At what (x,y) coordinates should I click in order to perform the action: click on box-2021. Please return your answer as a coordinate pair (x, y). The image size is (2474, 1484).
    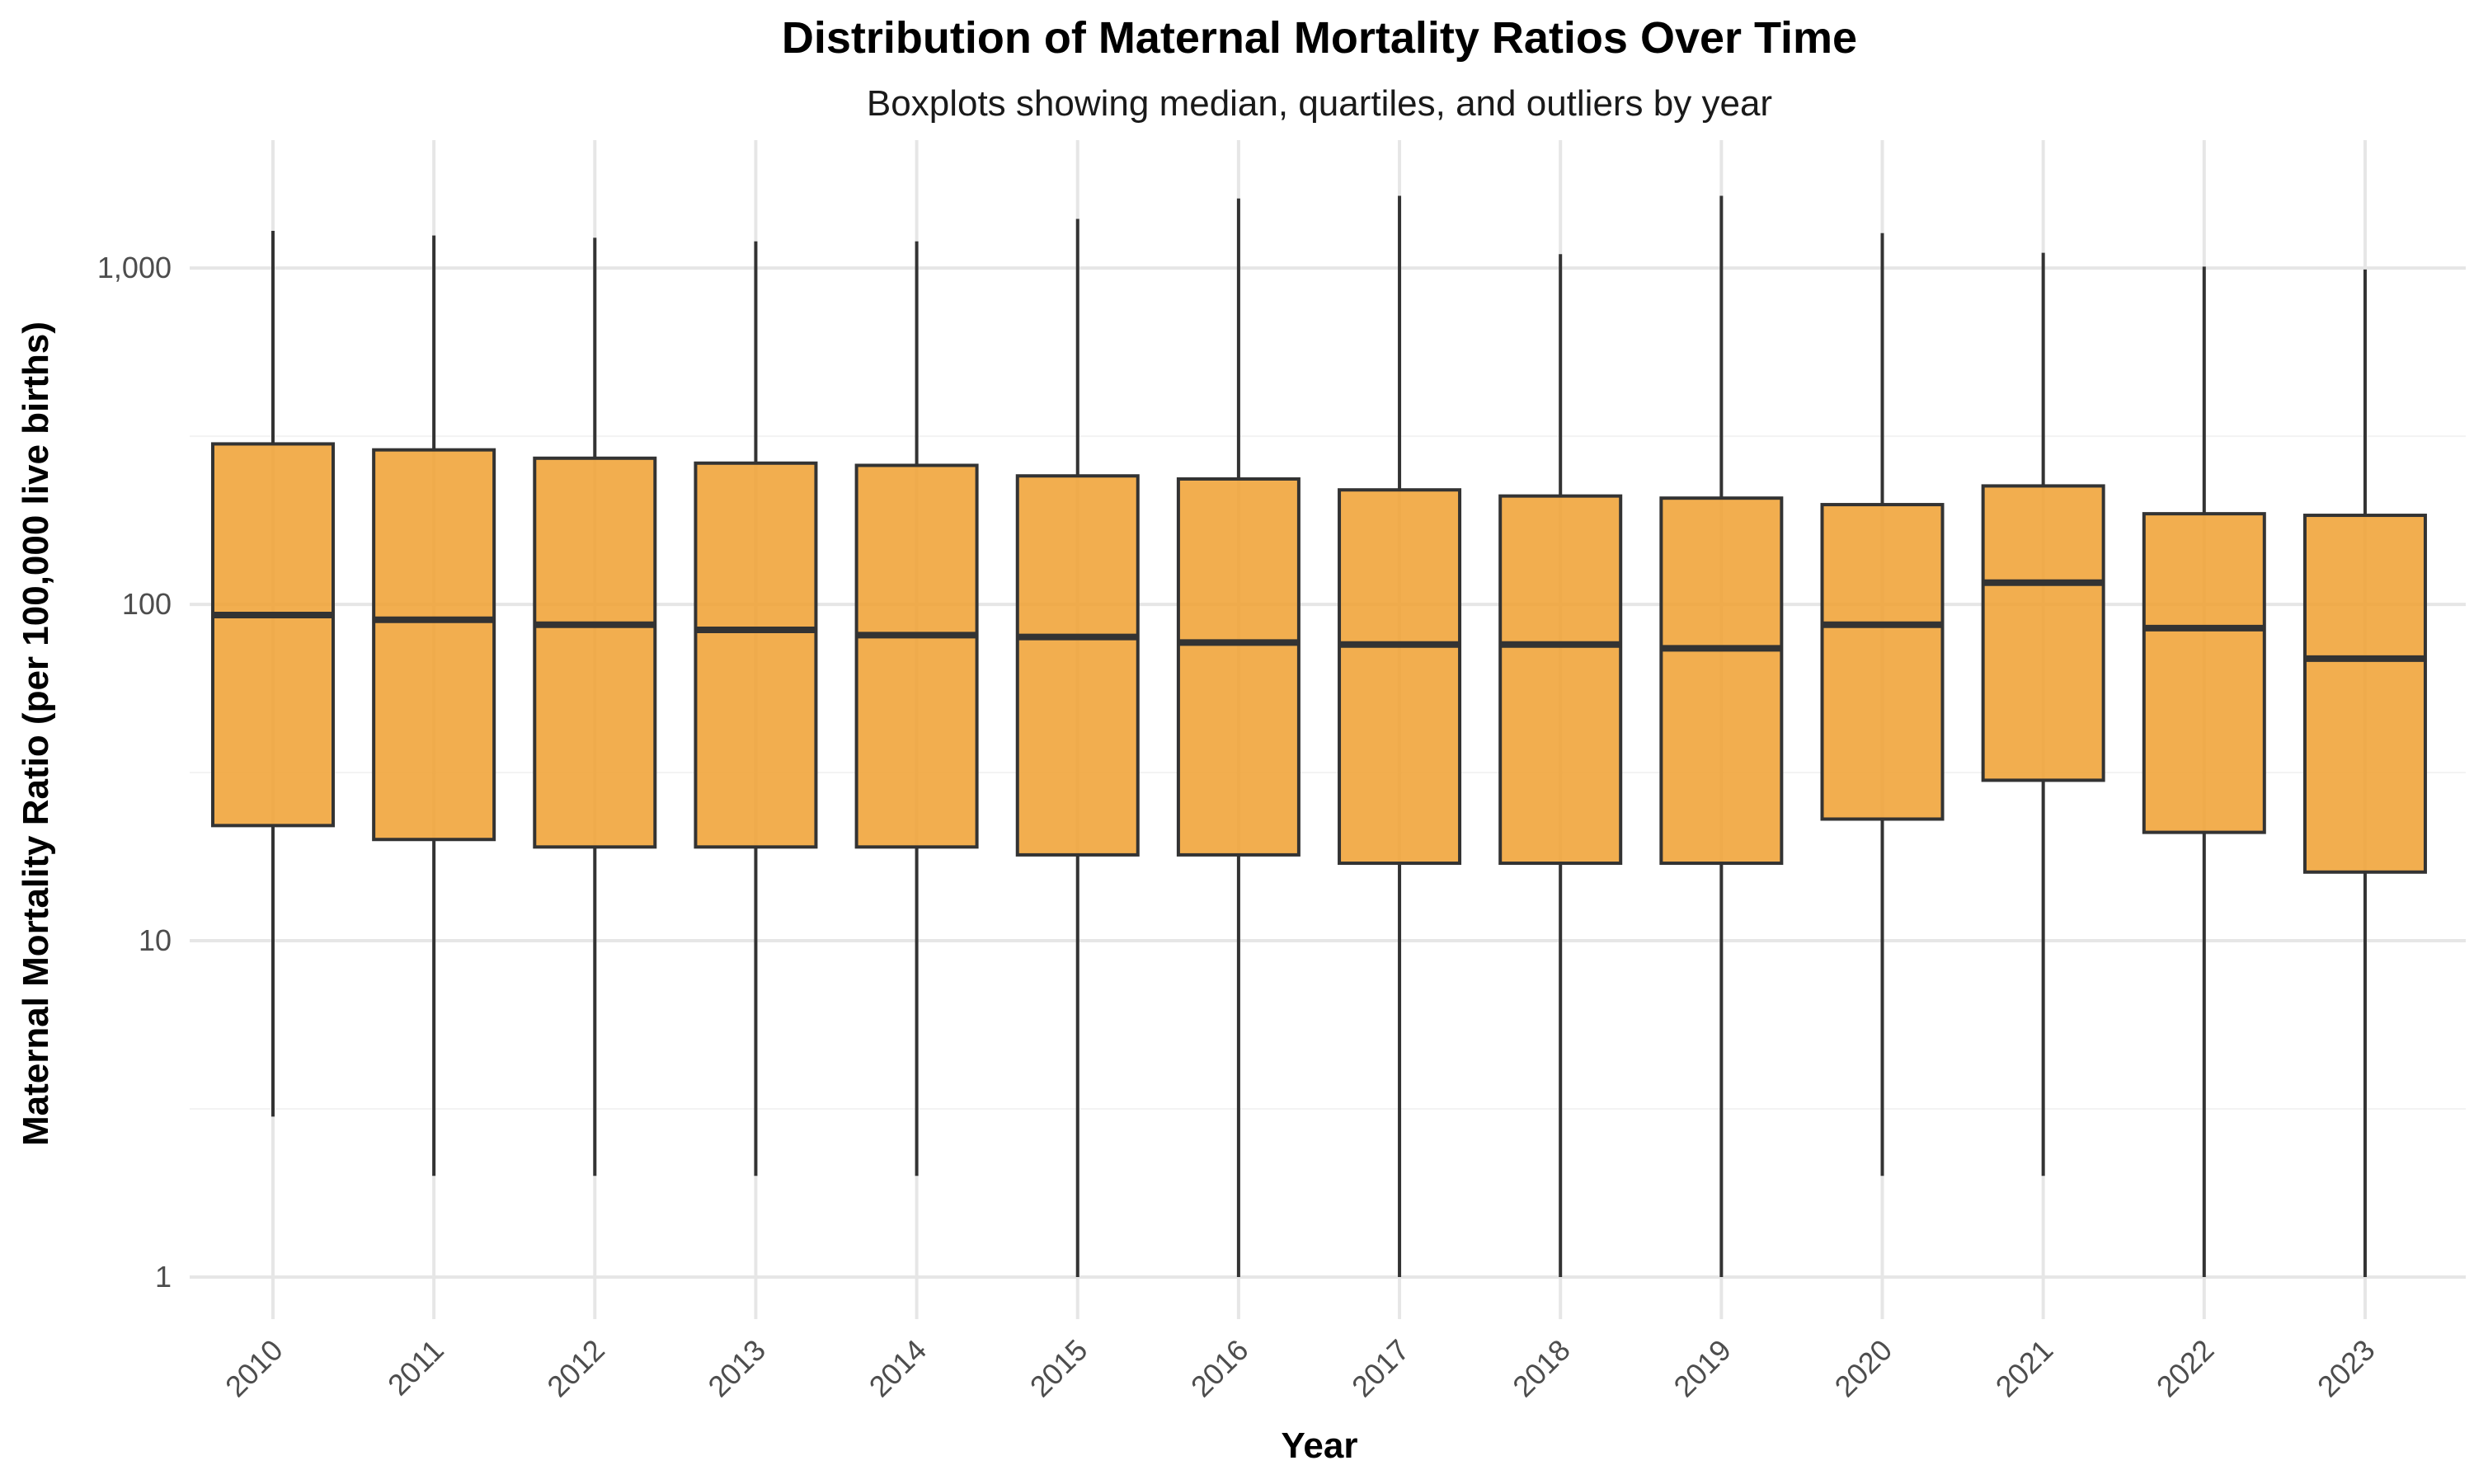
    Looking at the image, I should click on (2043, 714).